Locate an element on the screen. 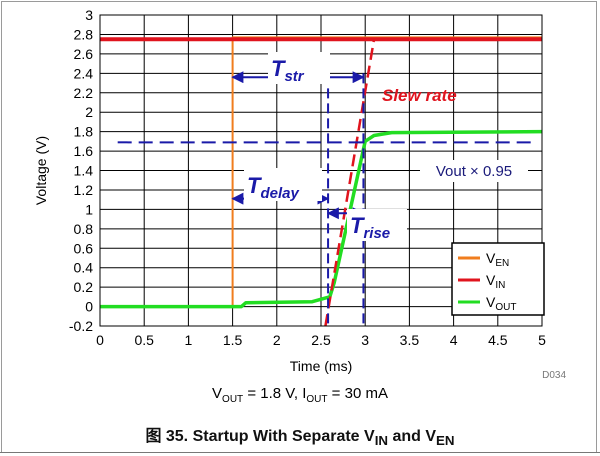 The width and height of the screenshot is (600, 456). vout-095-label: Vout × 0.95 is located at coordinates (474, 171).